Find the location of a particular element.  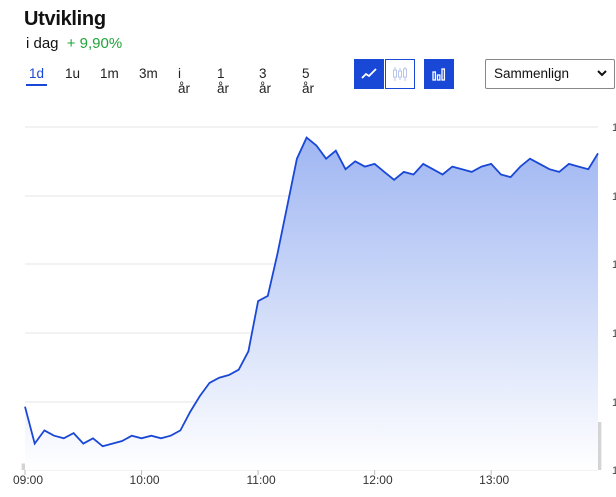

x-axis: 09:00 10:00 11:00 12:00 13:00 is located at coordinates (261, 478).